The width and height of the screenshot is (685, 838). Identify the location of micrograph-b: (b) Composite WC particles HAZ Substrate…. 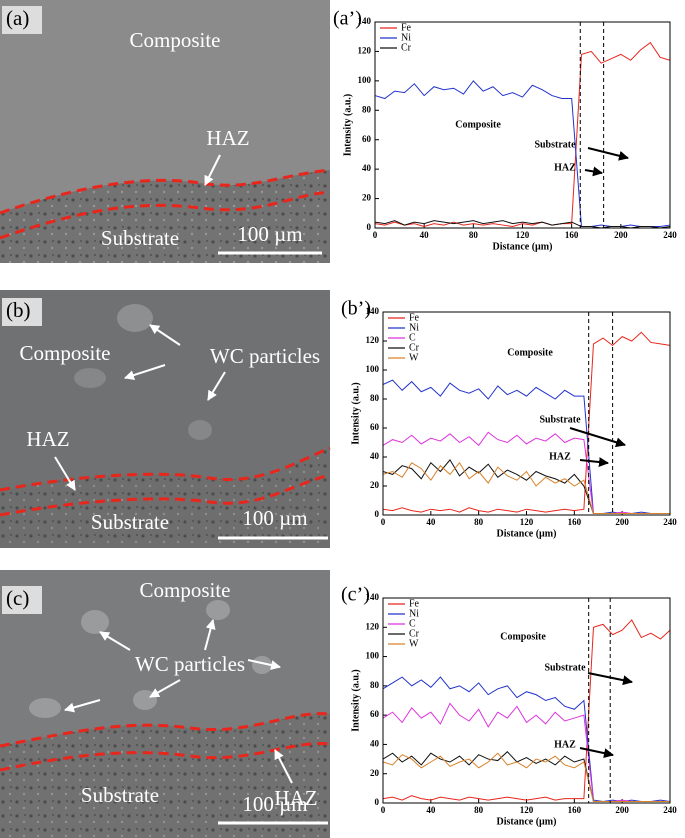
(165, 419).